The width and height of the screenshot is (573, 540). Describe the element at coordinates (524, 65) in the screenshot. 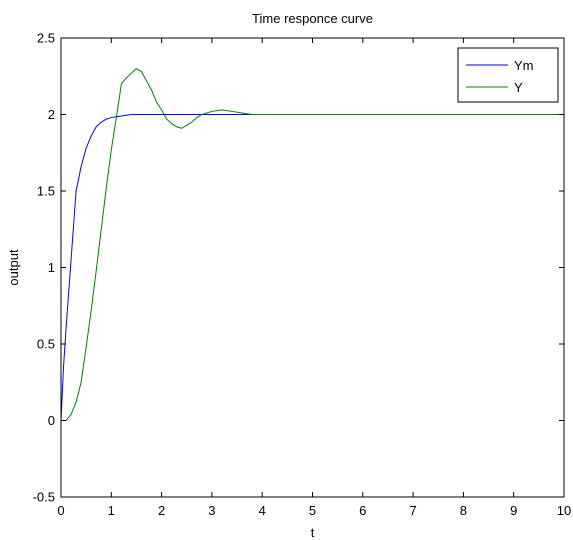

I see `legend-label: Ym` at that location.